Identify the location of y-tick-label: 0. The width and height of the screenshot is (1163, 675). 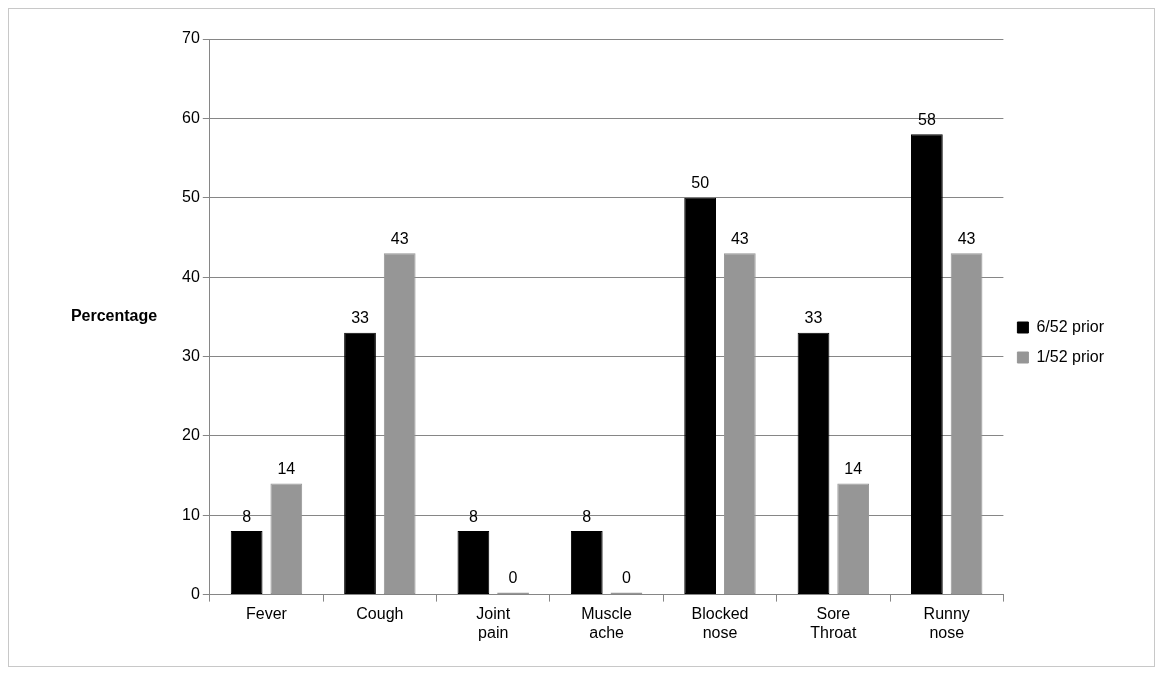
(195, 594).